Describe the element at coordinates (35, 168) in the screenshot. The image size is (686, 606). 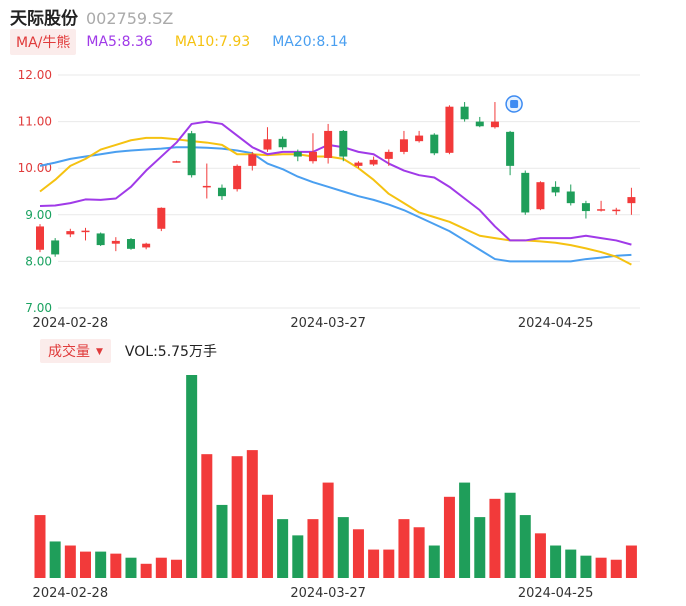
I see `y-tick-label: 10.00` at that location.